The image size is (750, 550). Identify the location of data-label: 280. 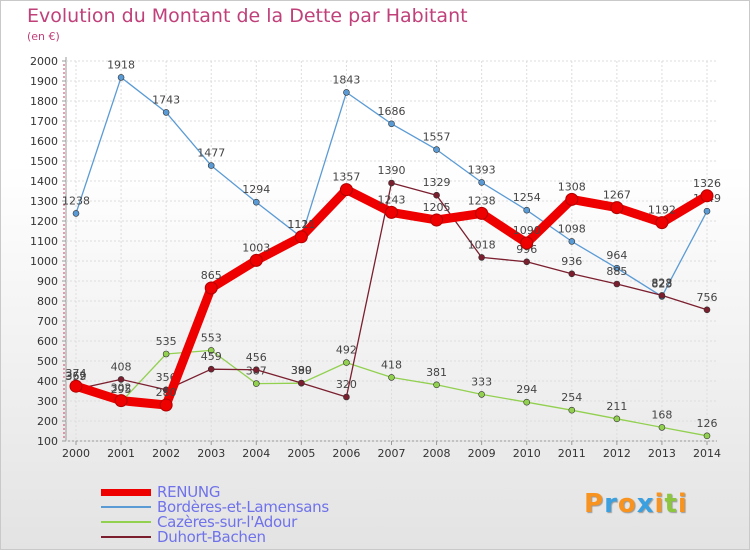
(166, 392).